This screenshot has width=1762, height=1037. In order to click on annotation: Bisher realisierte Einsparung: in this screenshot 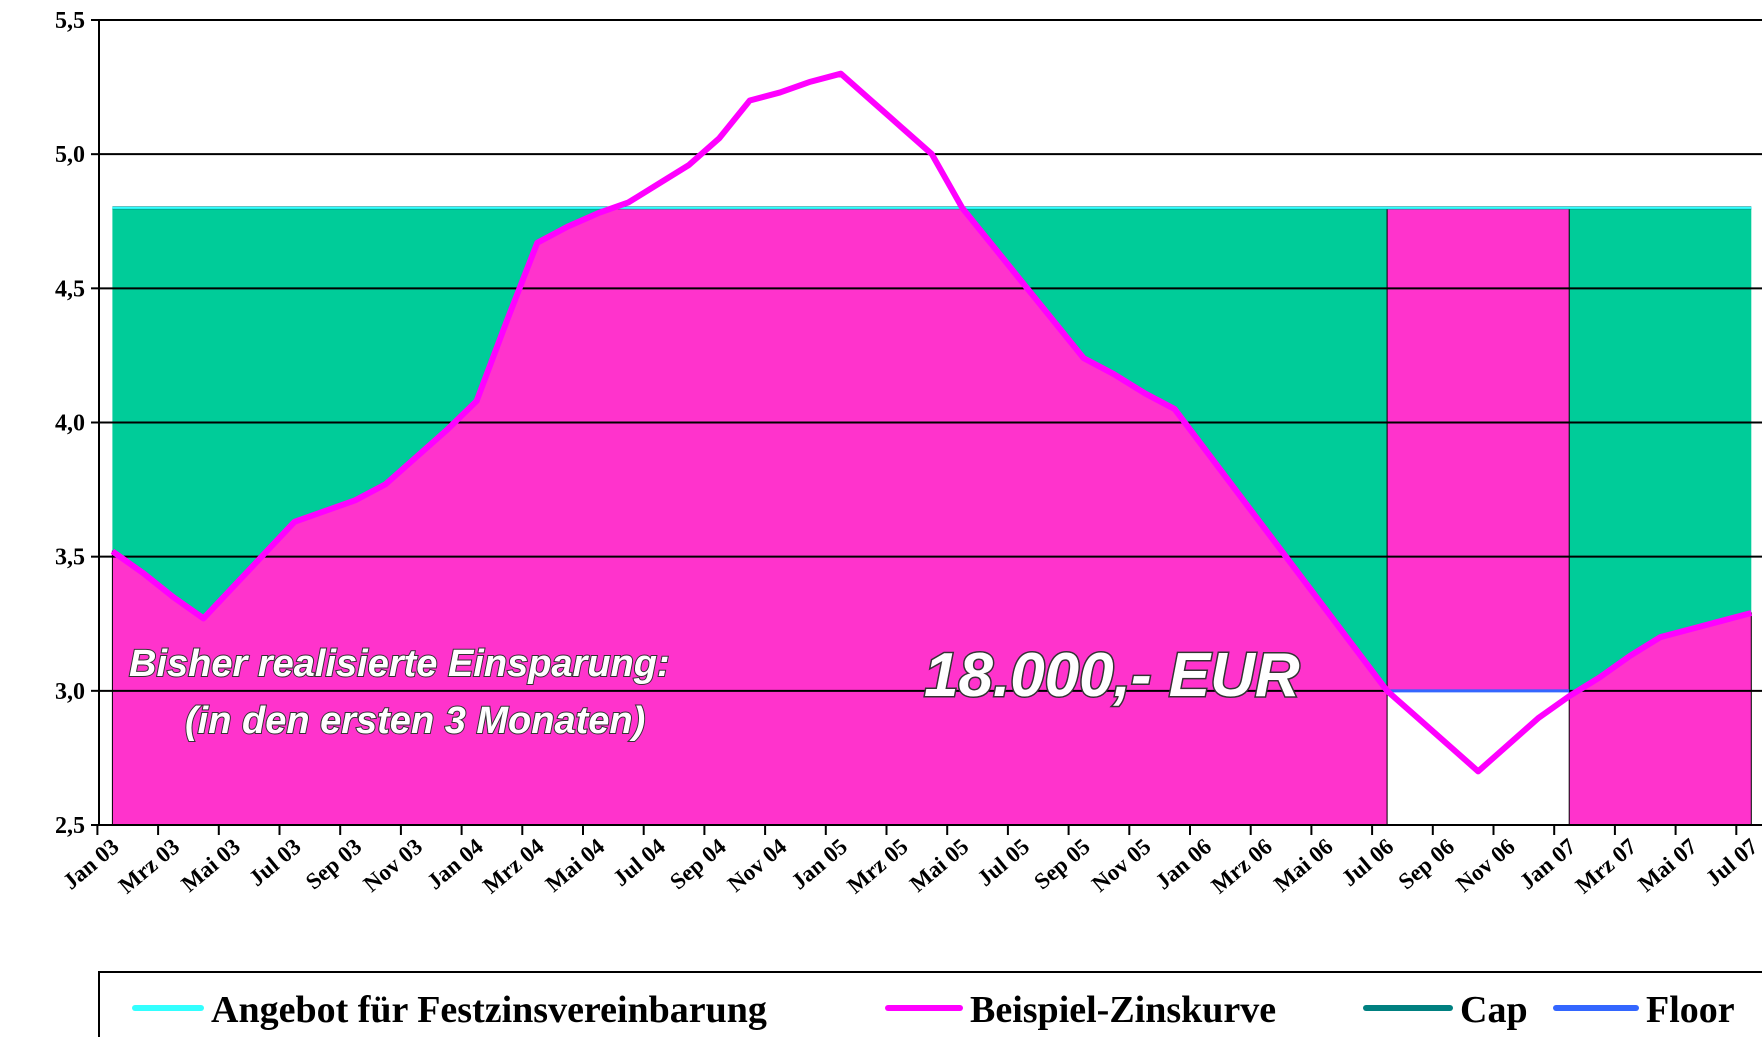, I will do `click(399, 664)`.